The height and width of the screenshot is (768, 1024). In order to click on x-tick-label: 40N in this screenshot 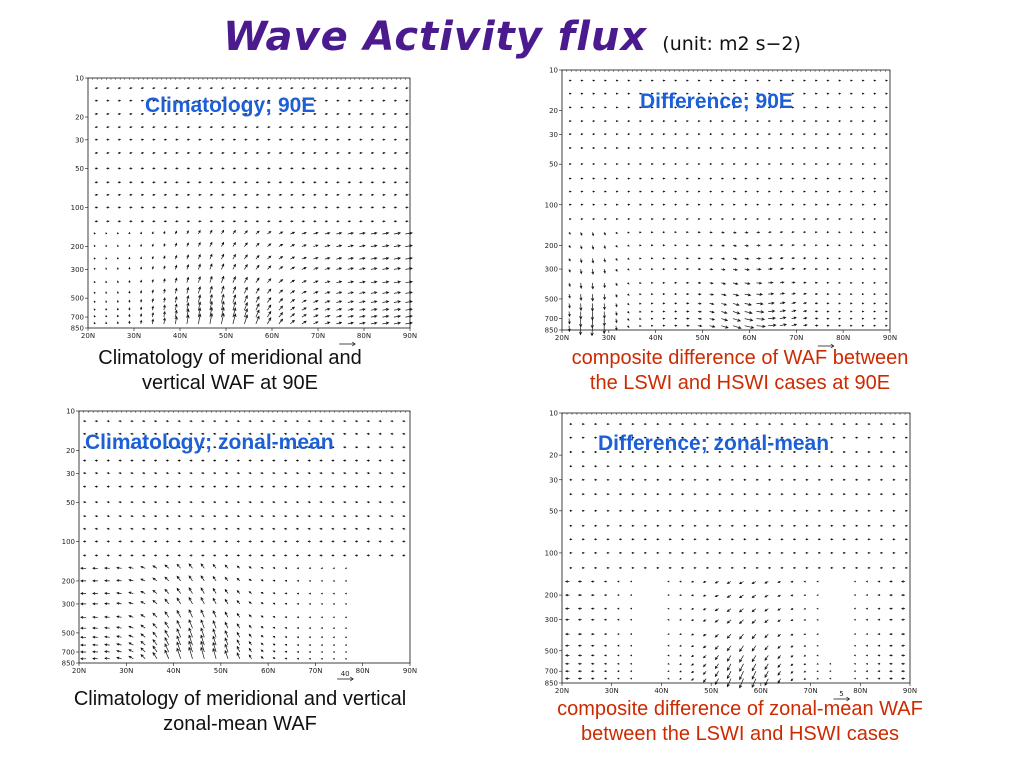, I will do `click(656, 338)`.